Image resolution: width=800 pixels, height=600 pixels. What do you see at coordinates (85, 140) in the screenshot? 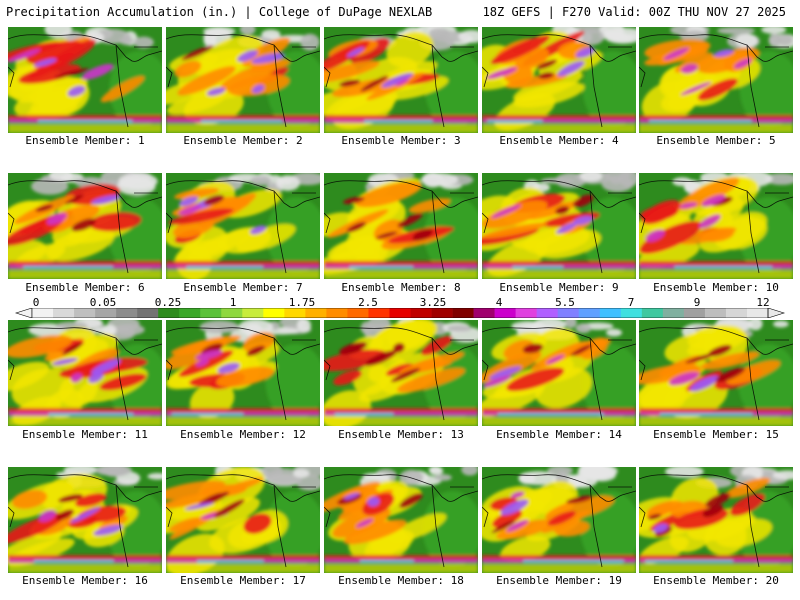
I see `ensemble-member-label: Ensemble Member: 1` at bounding box center [85, 140].